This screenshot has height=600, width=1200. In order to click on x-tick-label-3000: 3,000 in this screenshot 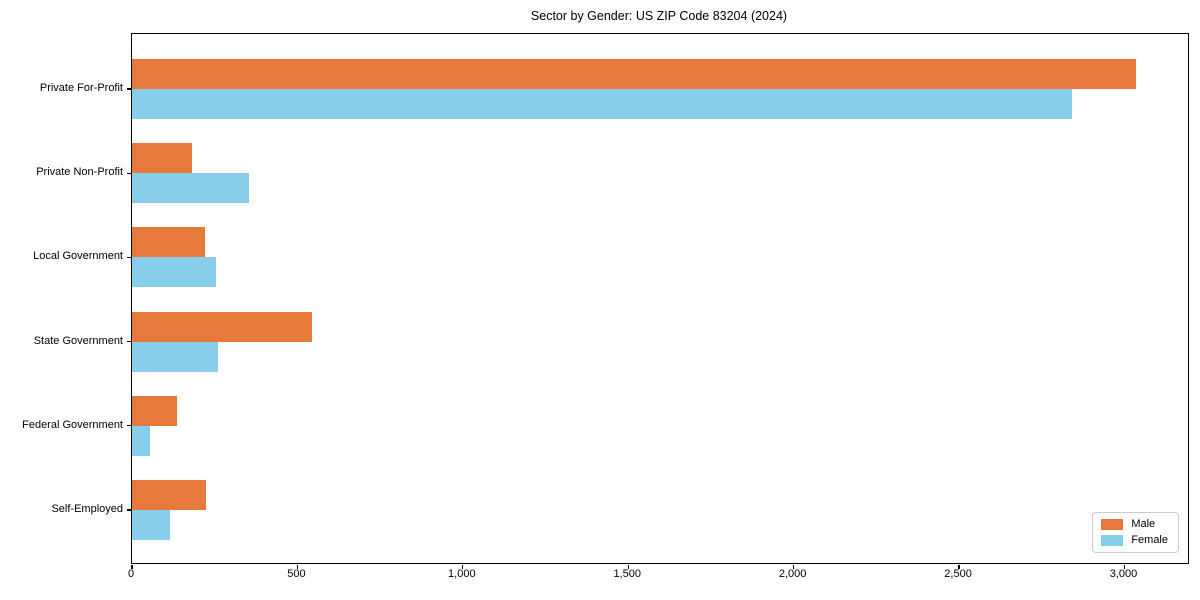, I will do `click(1123, 574)`.